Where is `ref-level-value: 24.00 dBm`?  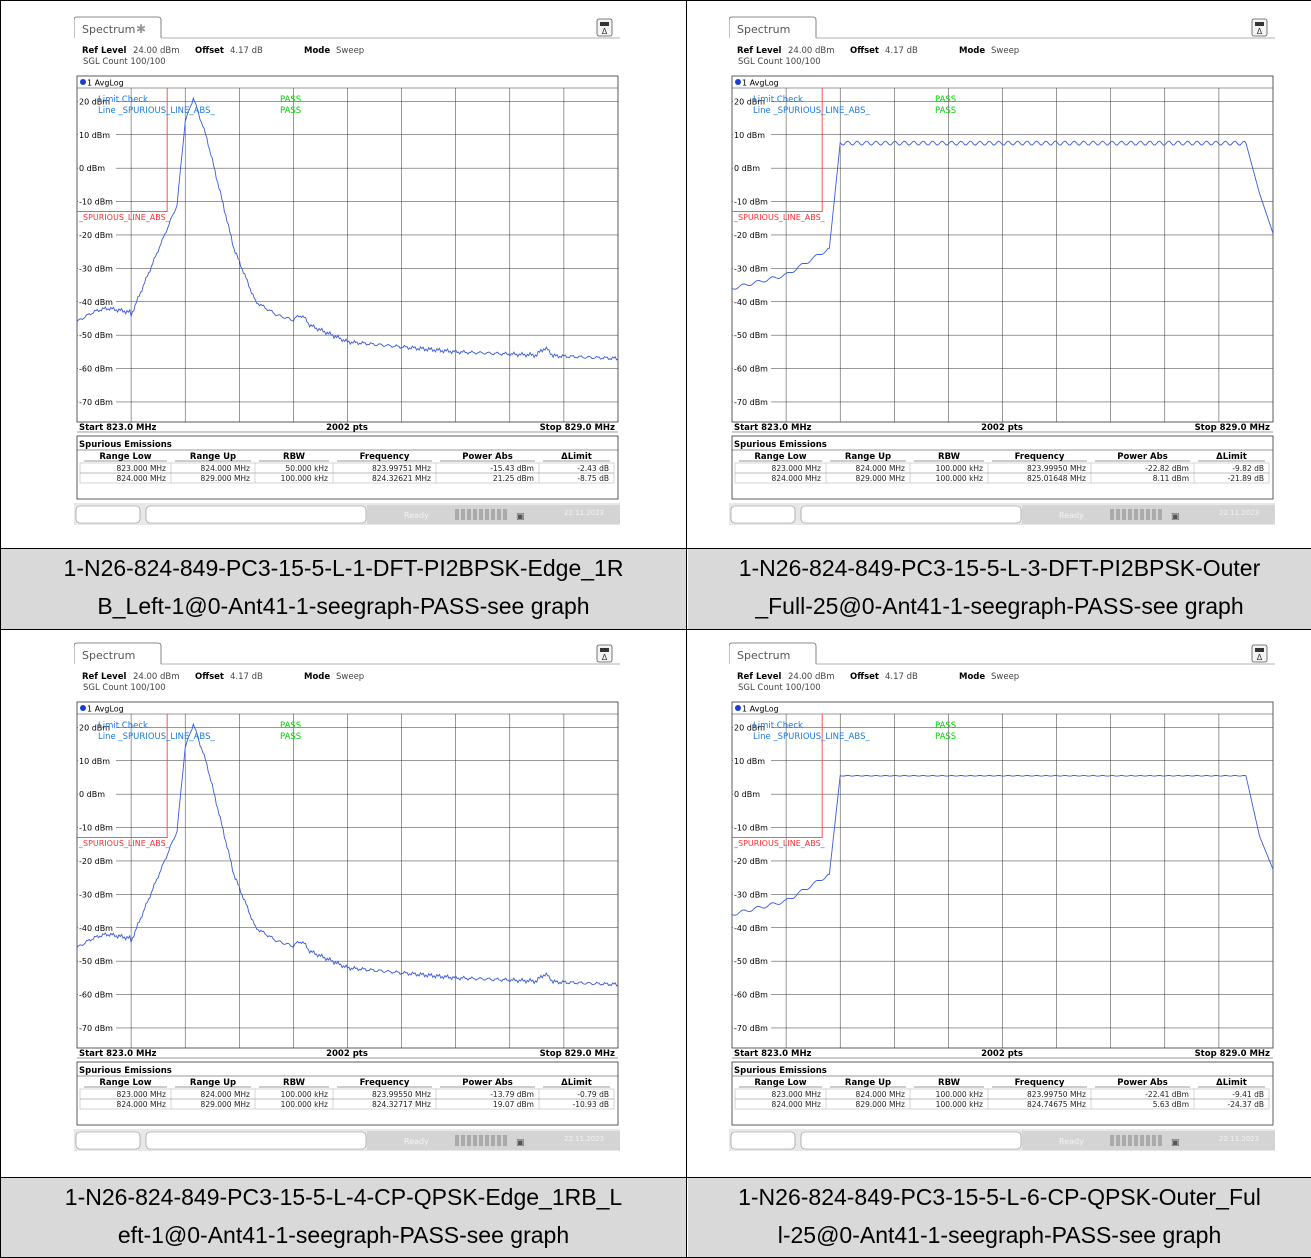 ref-level-value: 24.00 dBm is located at coordinates (156, 51).